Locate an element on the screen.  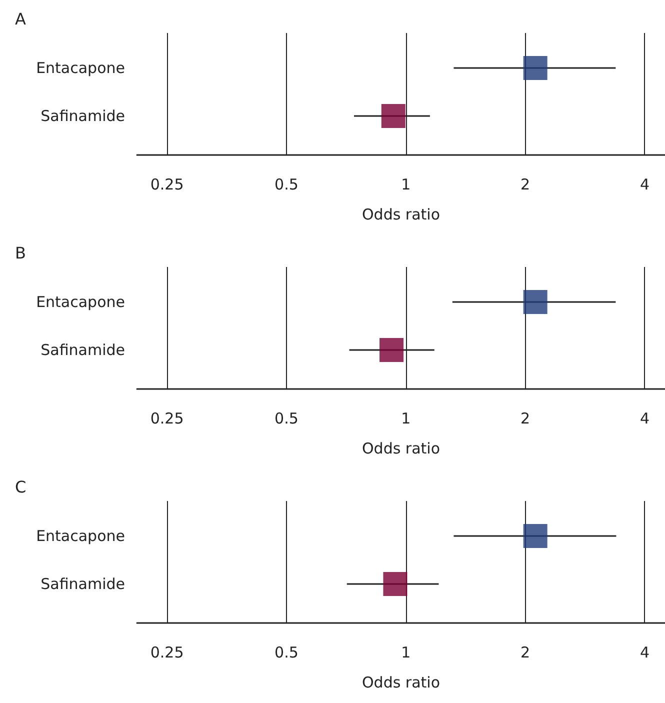
chart-title: C is located at coordinates (20, 487).